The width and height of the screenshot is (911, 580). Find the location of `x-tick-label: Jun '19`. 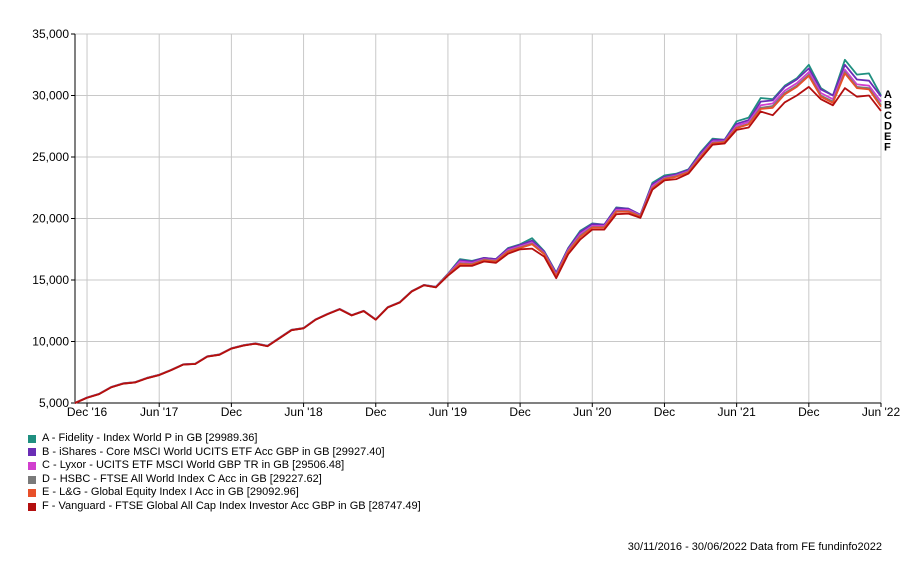

x-tick-label: Jun '19 is located at coordinates (448, 412).